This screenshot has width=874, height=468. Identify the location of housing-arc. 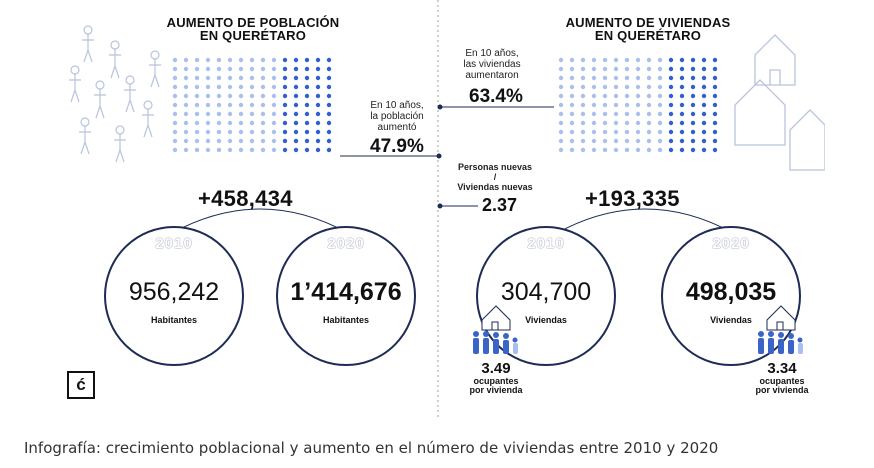
(645, 221).